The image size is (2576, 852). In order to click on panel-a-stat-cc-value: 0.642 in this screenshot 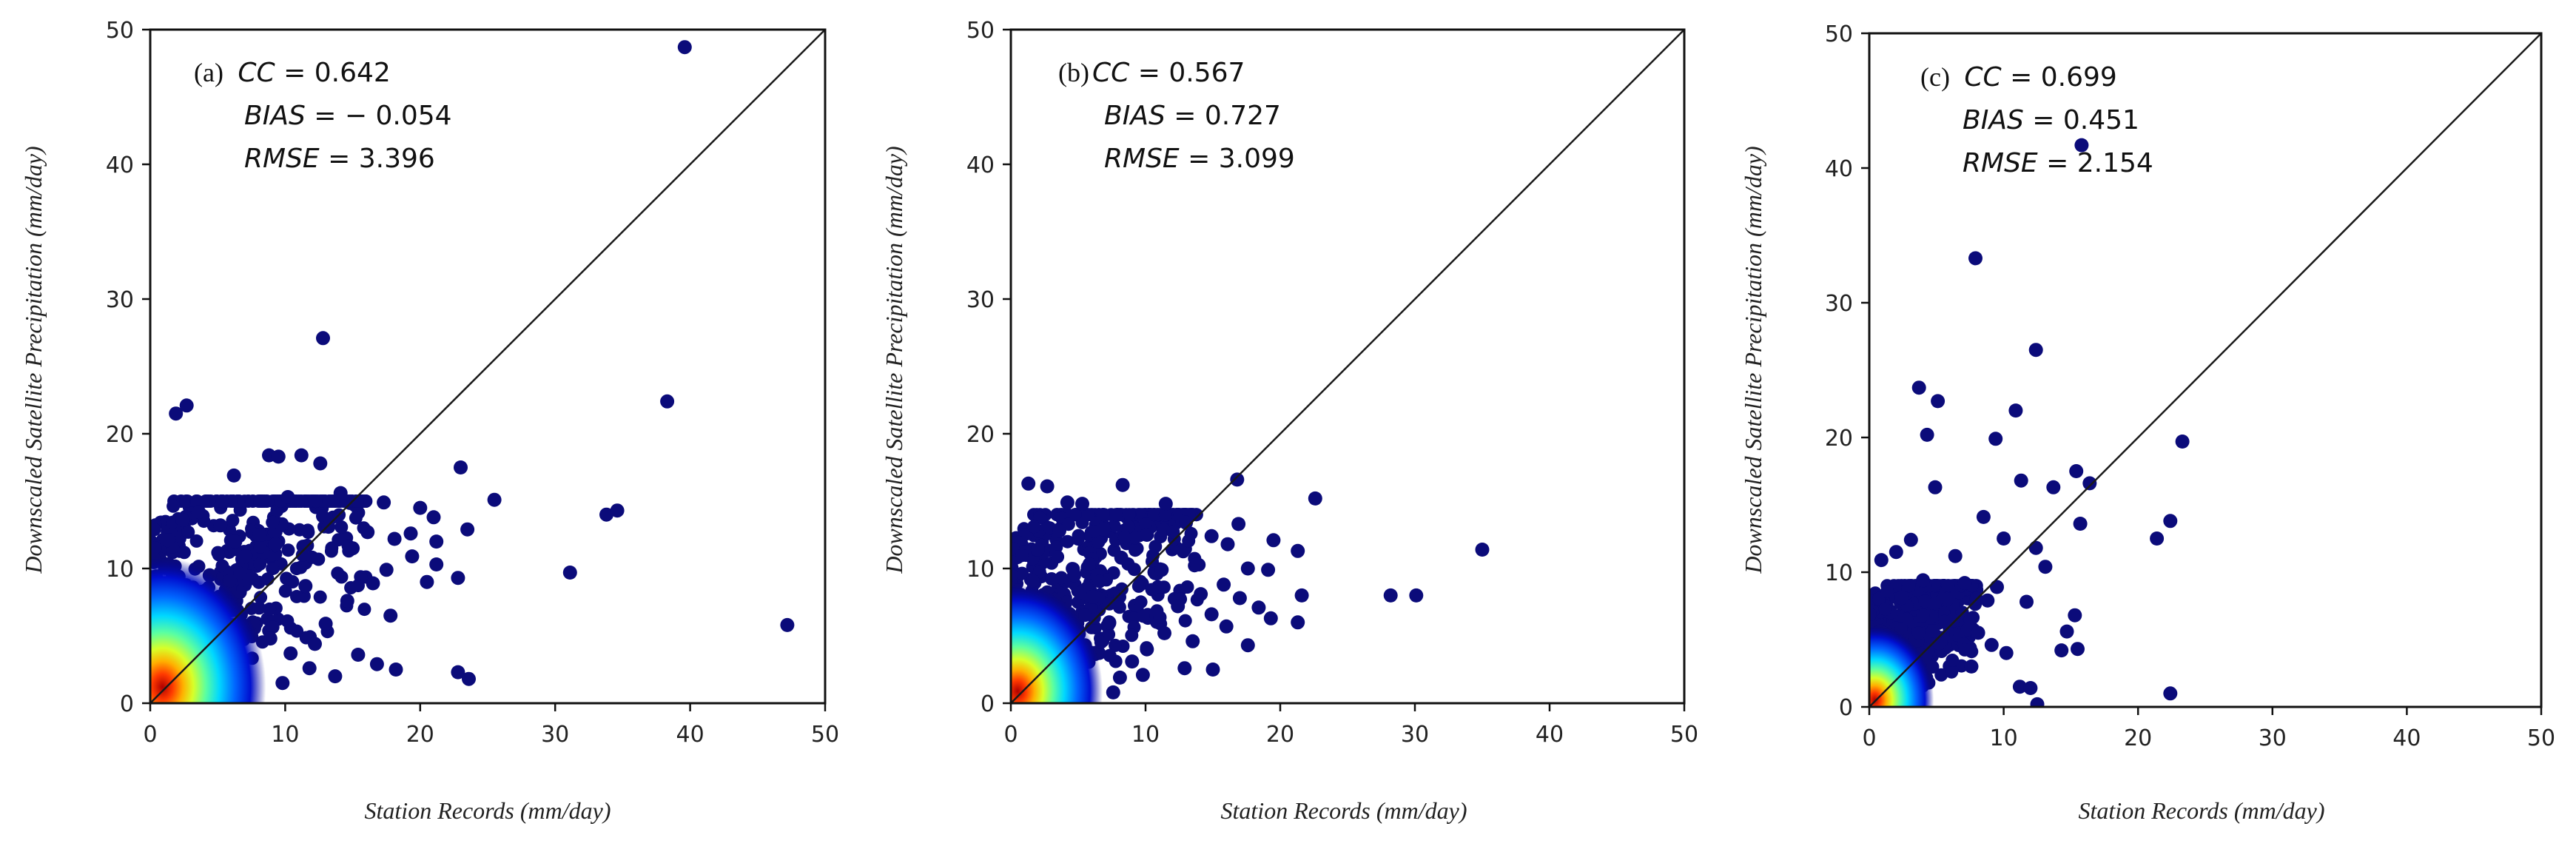, I will do `click(353, 73)`.